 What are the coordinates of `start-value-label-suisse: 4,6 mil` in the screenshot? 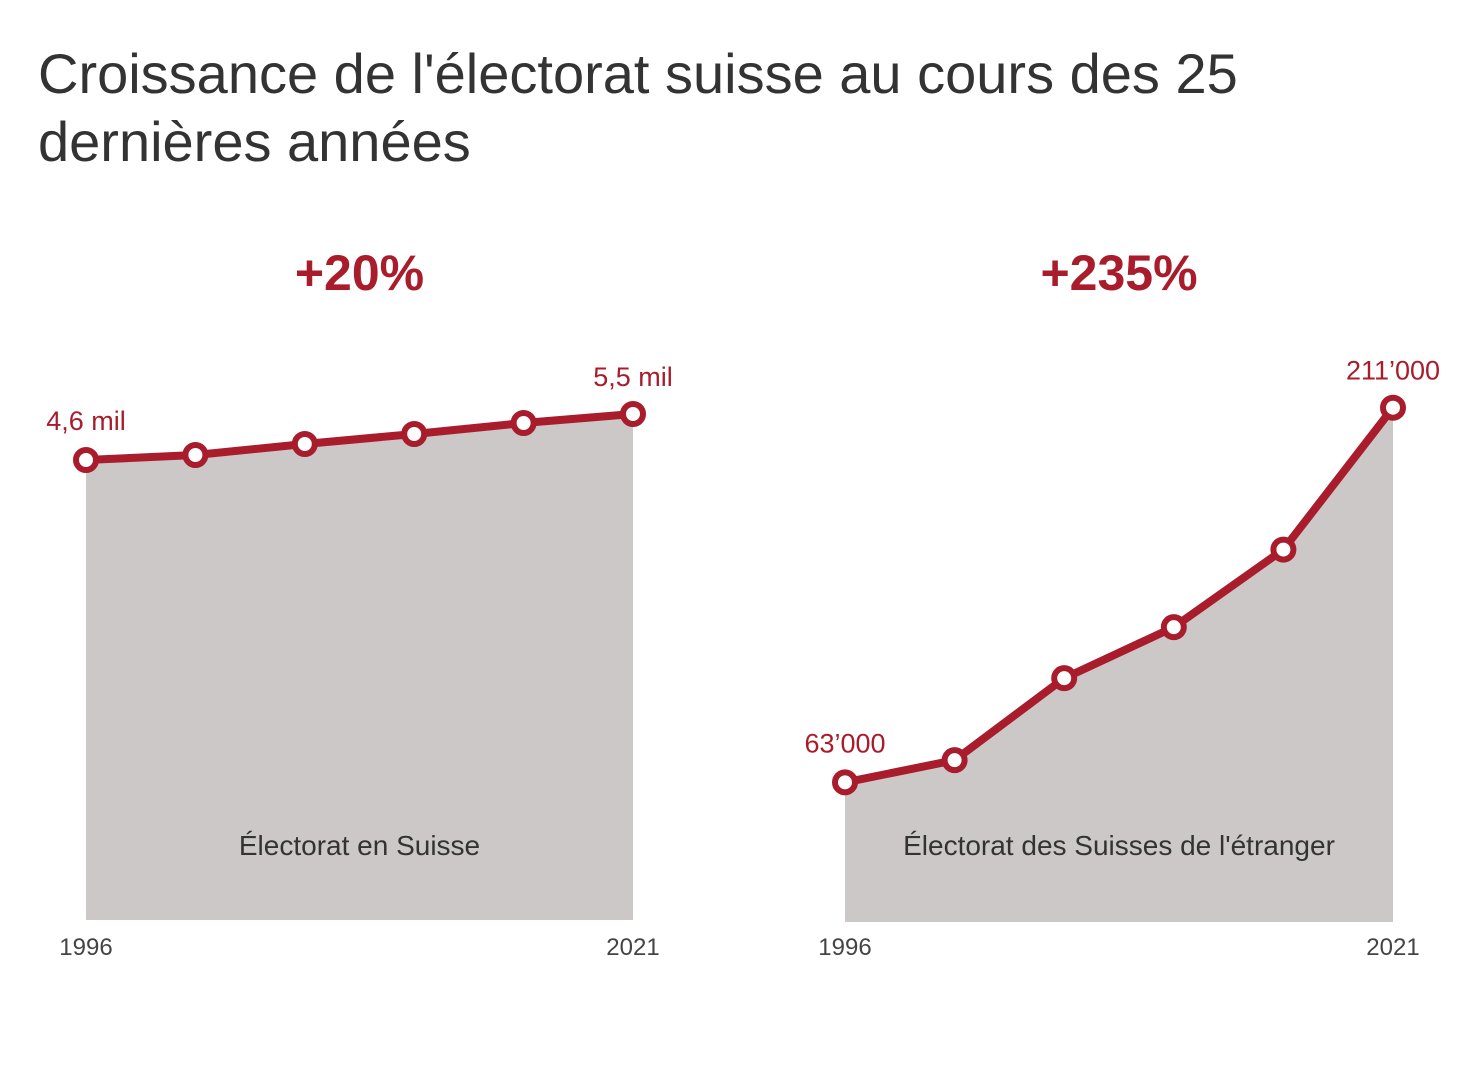 It's located at (86, 421).